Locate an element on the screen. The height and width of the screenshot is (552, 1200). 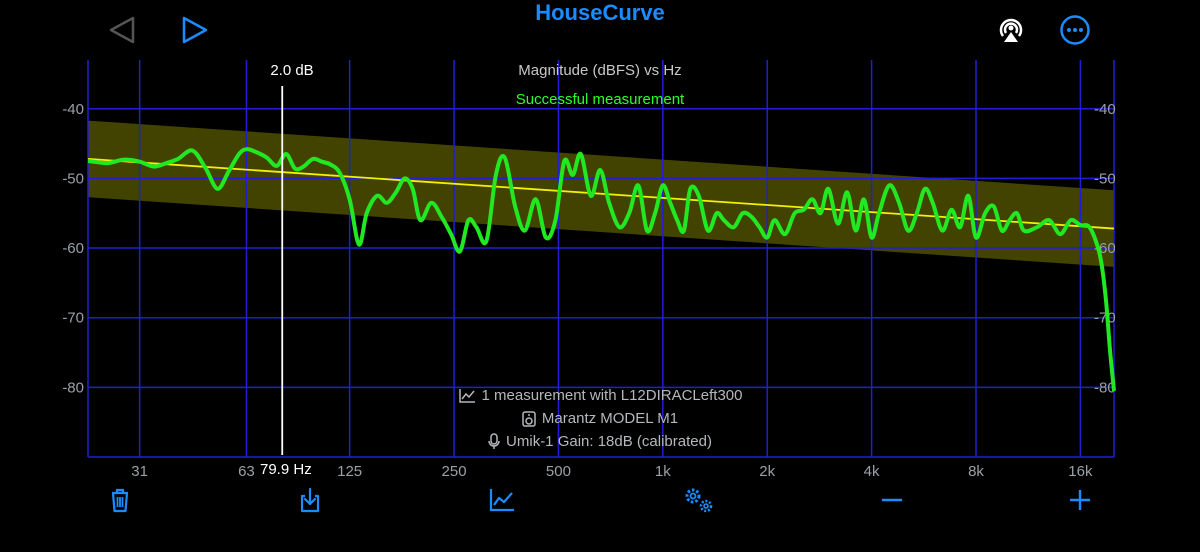
back-triangle-icon is located at coordinates (122, 30).